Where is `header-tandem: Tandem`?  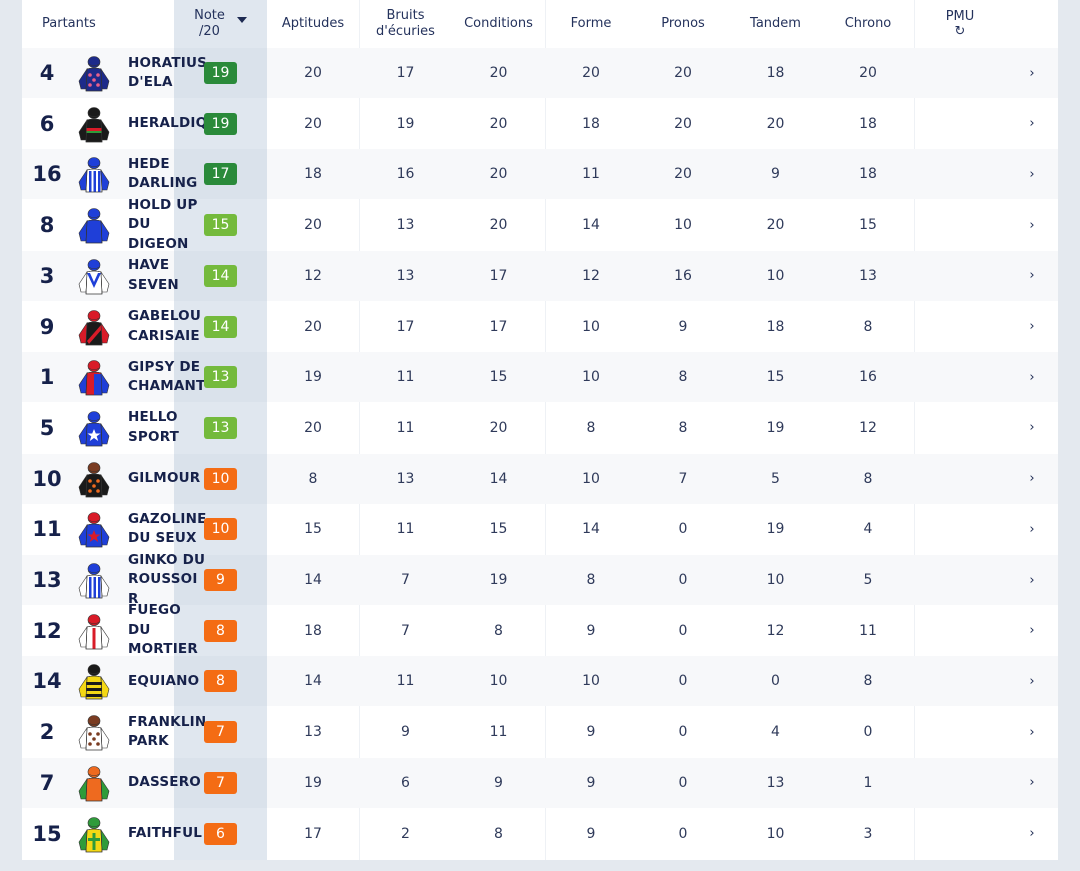
header-tandem: Tandem is located at coordinates (775, 24).